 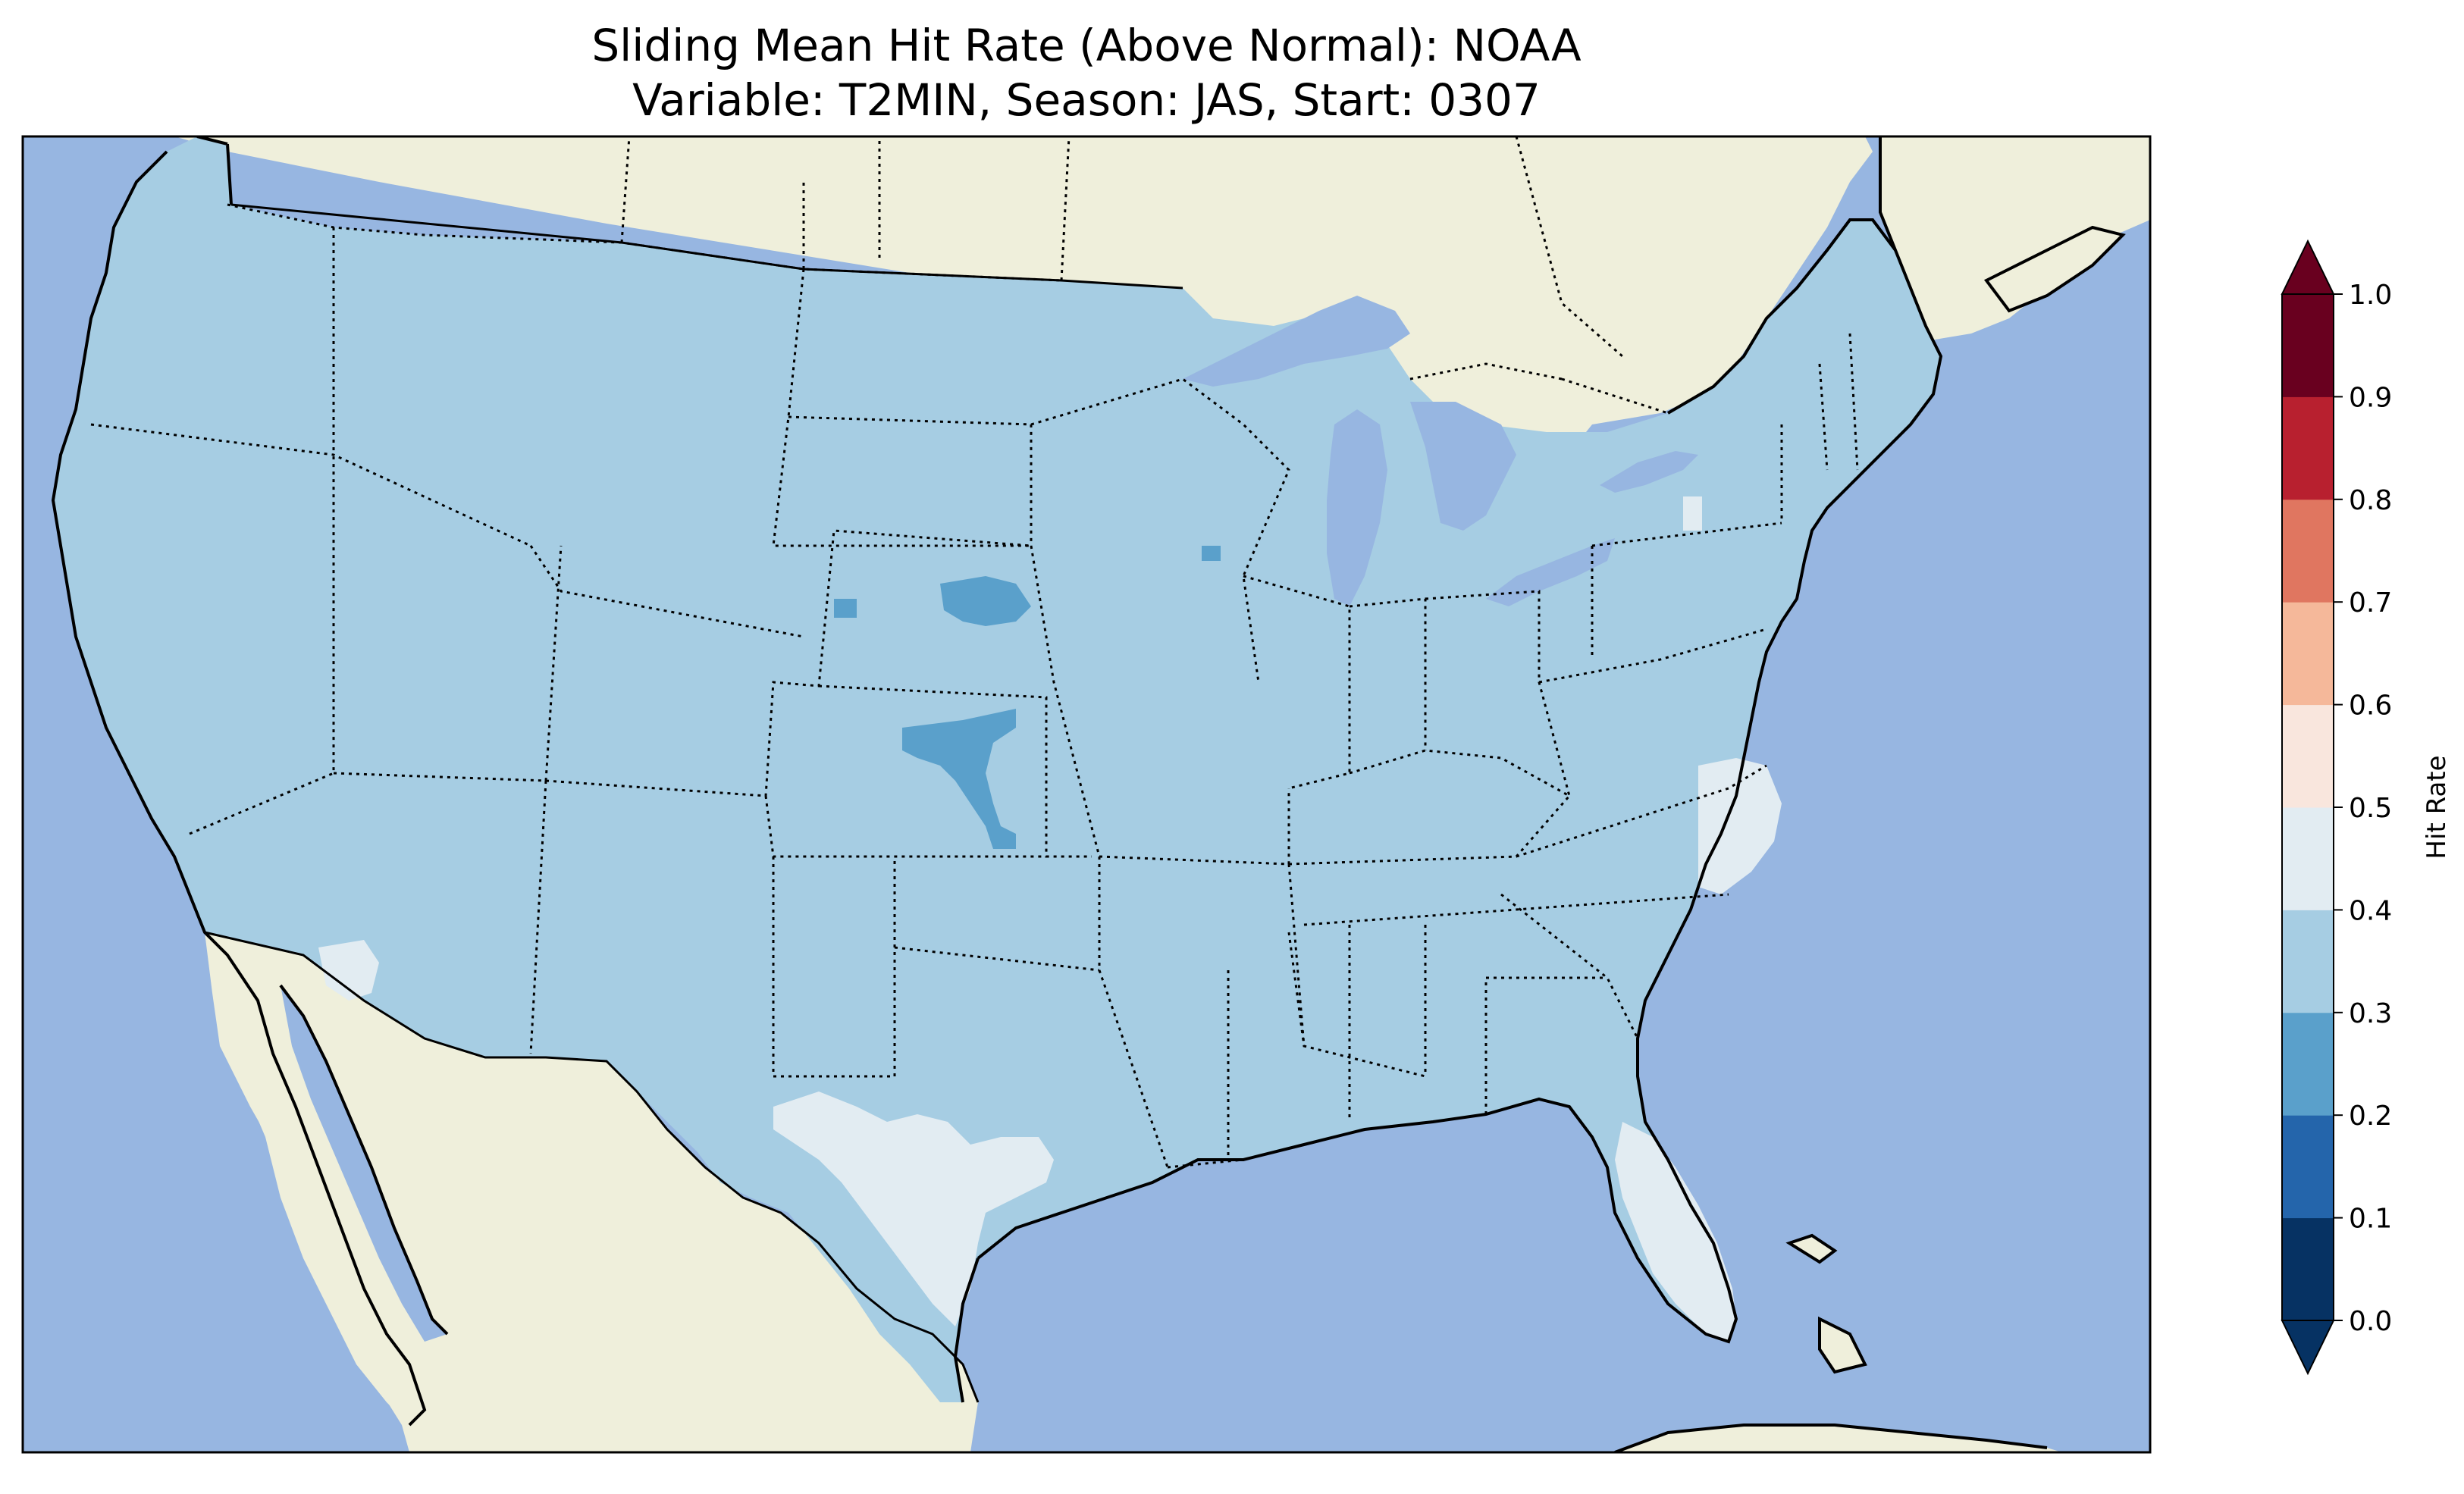 What do you see at coordinates (2370, 295) in the screenshot?
I see `colorbar-tick-label: 1.0` at bounding box center [2370, 295].